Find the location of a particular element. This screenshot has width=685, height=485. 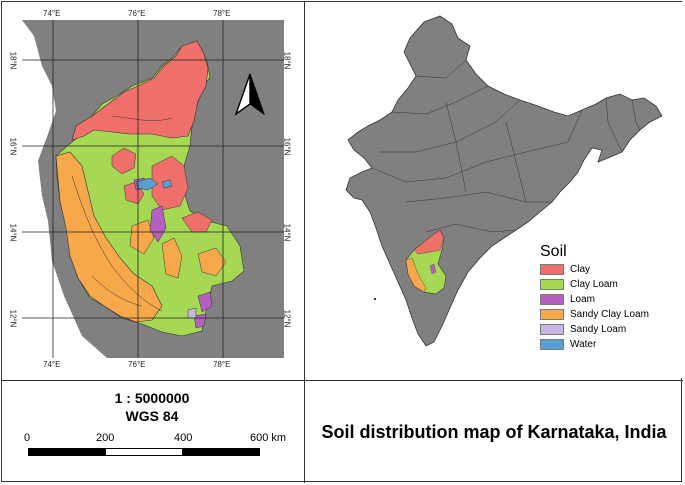

lon-tick-bottom-74: 74°E is located at coordinates (52, 364).